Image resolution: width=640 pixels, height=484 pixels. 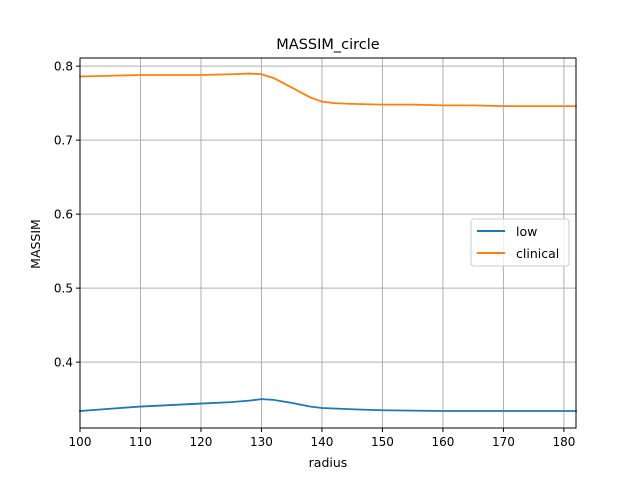 I want to click on y-tick-label: 0.6, so click(x=63, y=215).